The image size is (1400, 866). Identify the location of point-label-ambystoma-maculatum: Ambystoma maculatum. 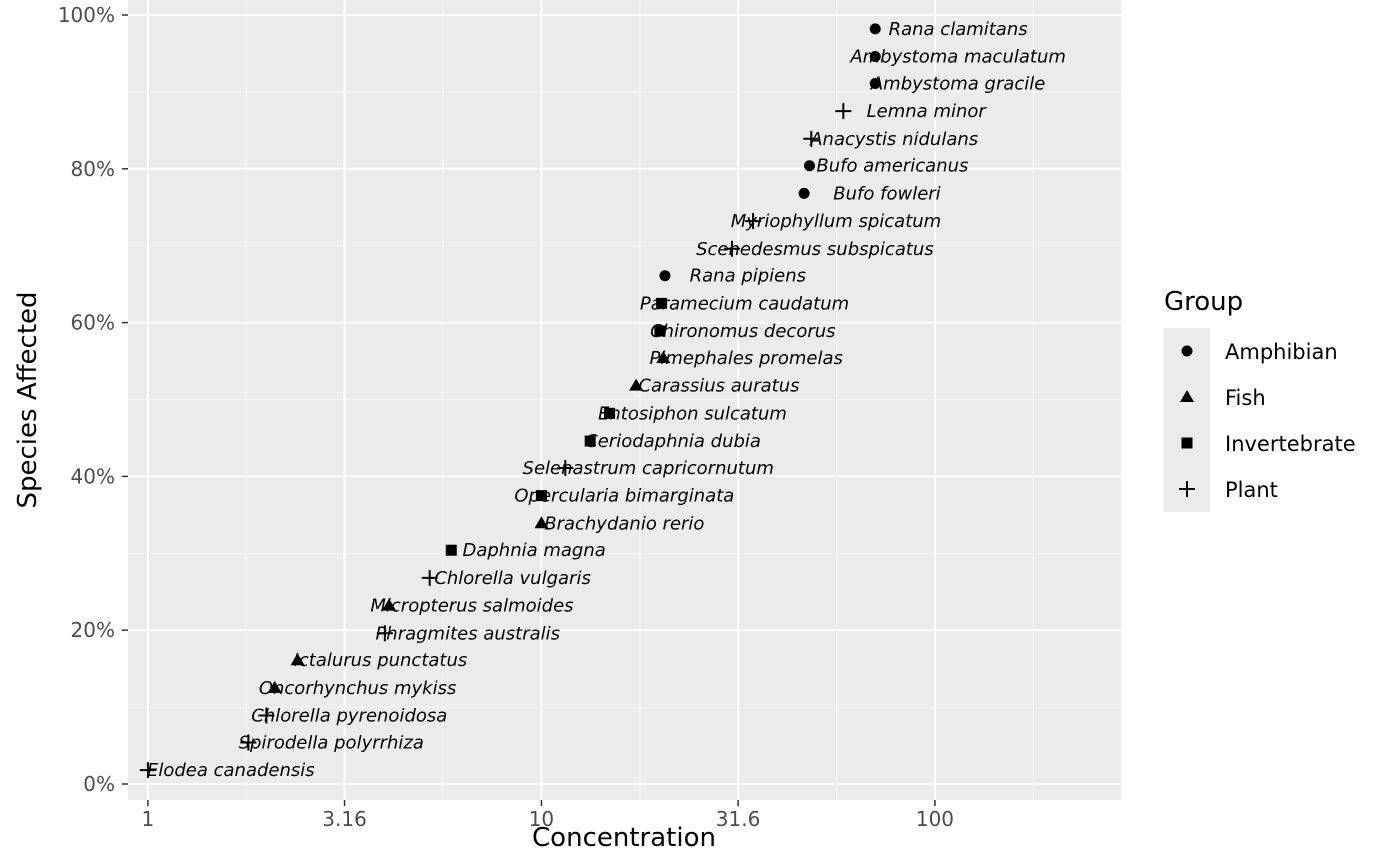
(957, 57).